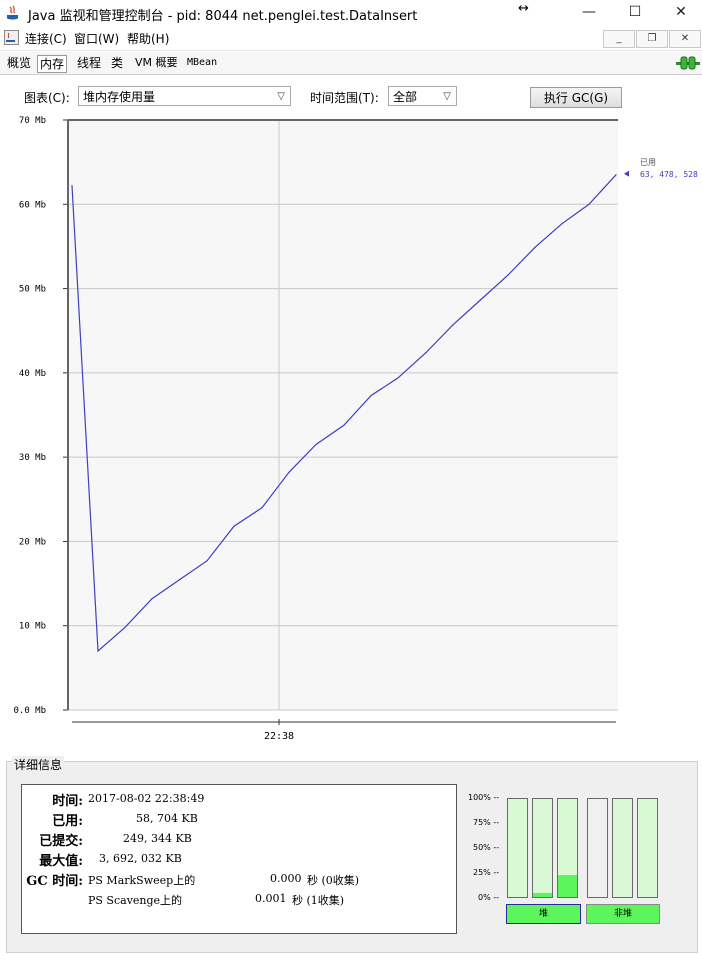  I want to click on used-value: 58, 704 KB, so click(167, 818).